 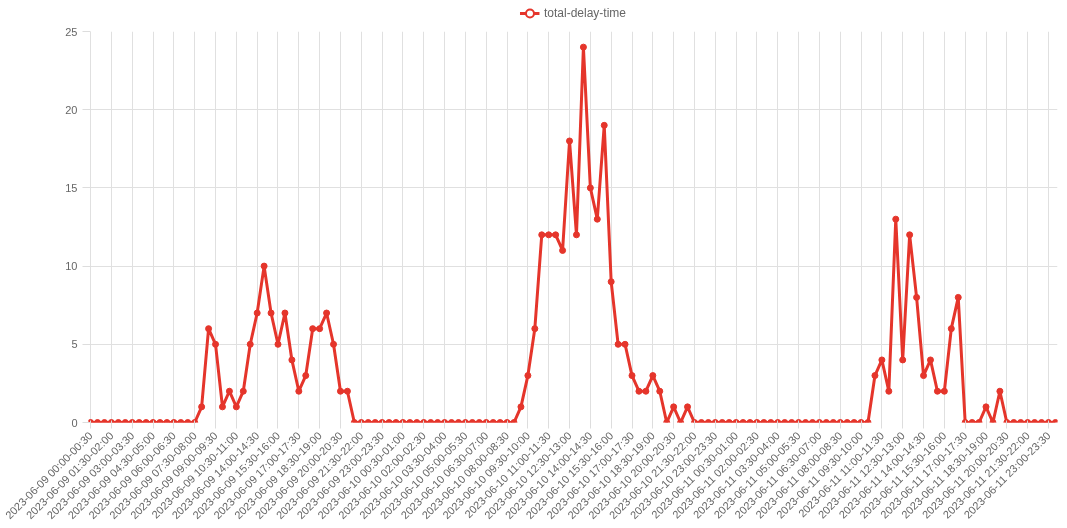 I want to click on y-tick-label: 5, so click(x=74, y=344).